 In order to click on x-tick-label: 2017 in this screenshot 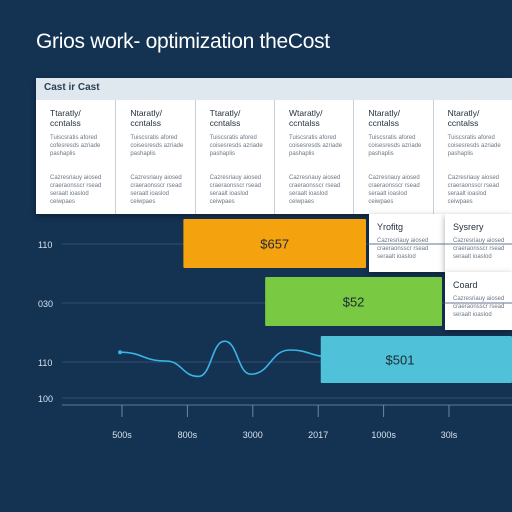, I will do `click(318, 435)`.